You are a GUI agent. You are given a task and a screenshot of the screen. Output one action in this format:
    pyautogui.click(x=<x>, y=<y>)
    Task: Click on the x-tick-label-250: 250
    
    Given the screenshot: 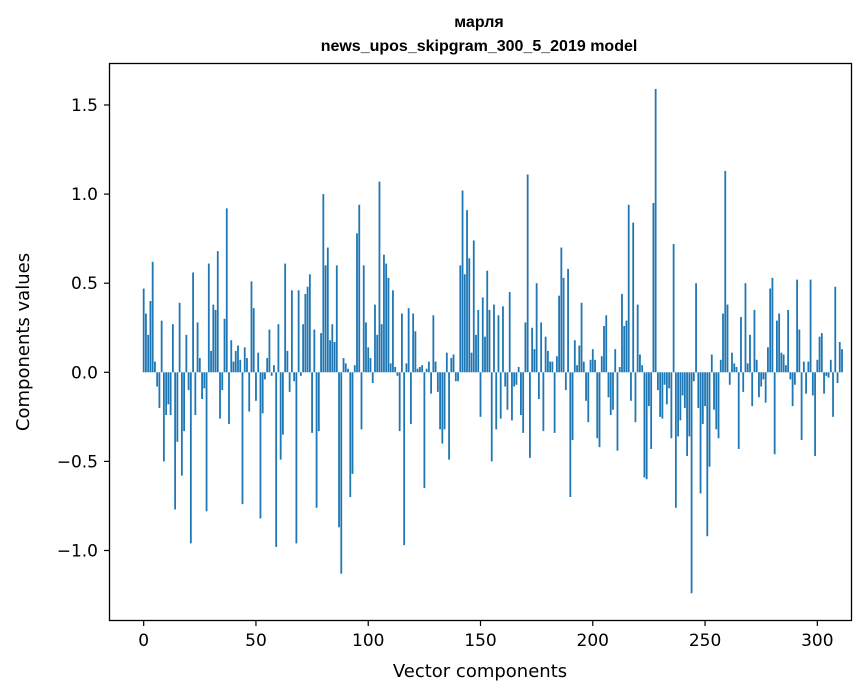 What is the action you would take?
    pyautogui.click(x=705, y=641)
    